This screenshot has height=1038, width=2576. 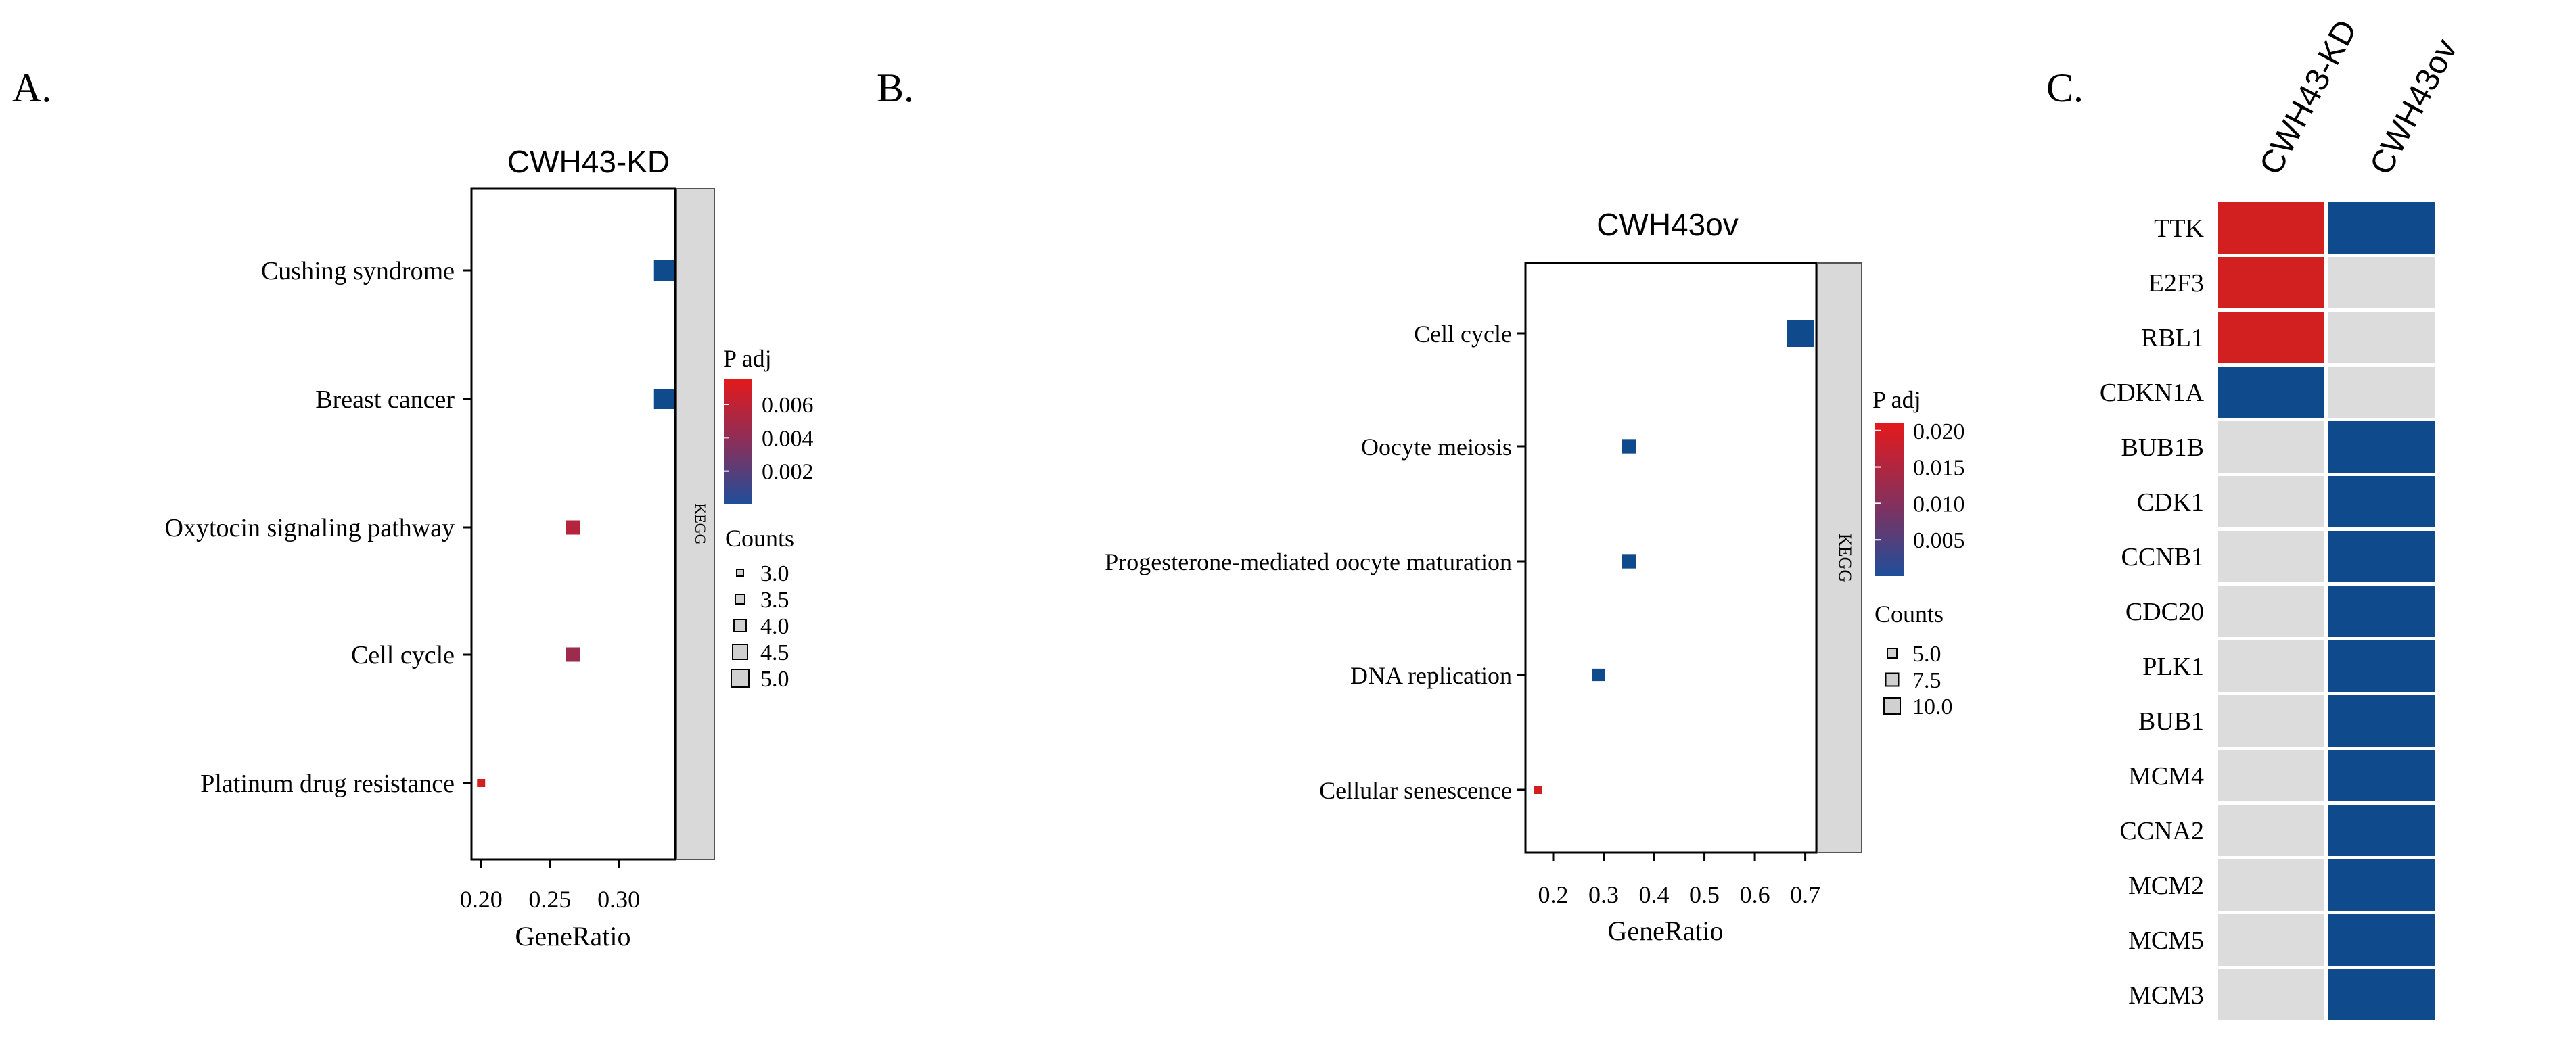 What do you see at coordinates (1805, 894) in the screenshot?
I see `panel-b-x-tick-label: 0.7` at bounding box center [1805, 894].